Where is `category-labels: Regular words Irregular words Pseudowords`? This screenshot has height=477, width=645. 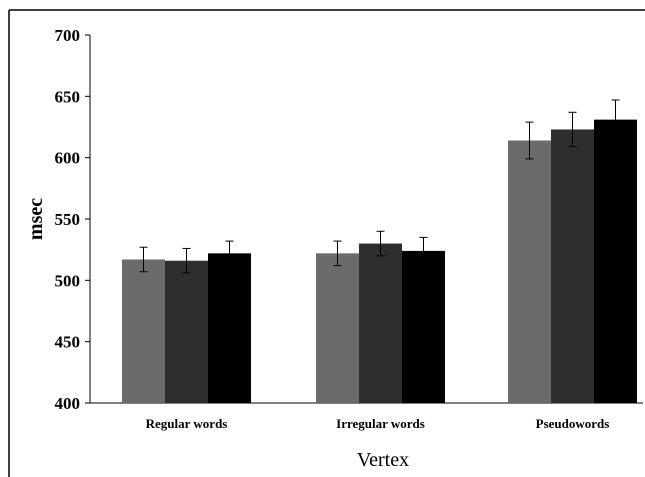 category-labels: Regular words Irregular words Pseudowords is located at coordinates (378, 423).